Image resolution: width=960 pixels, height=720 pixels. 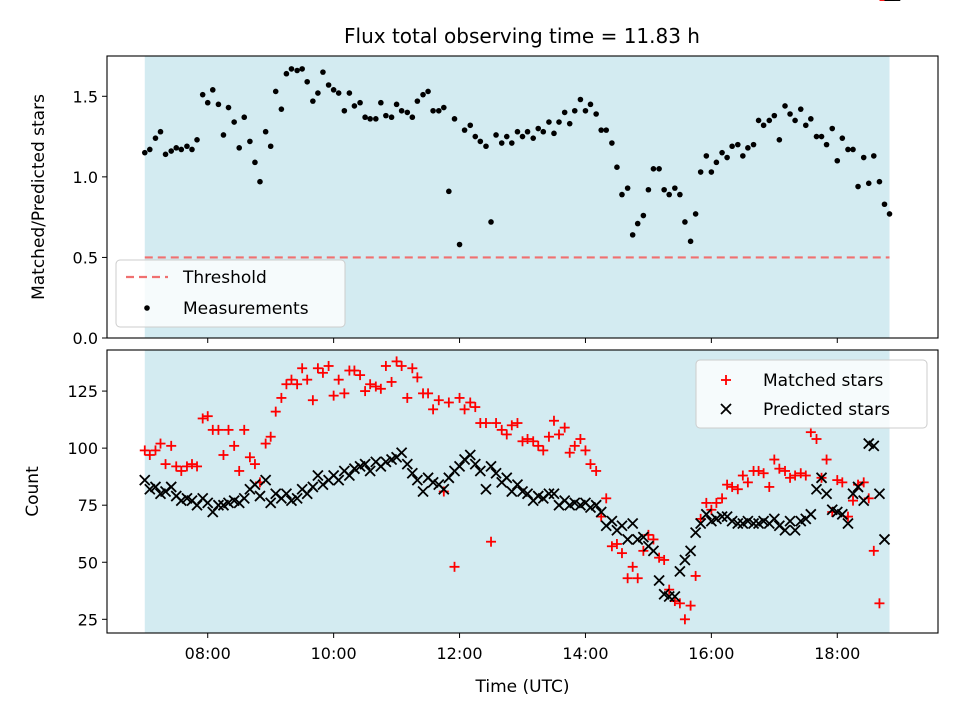 What do you see at coordinates (522, 36) in the screenshot?
I see `chart-title: Flux total observing time = 11.83 h` at bounding box center [522, 36].